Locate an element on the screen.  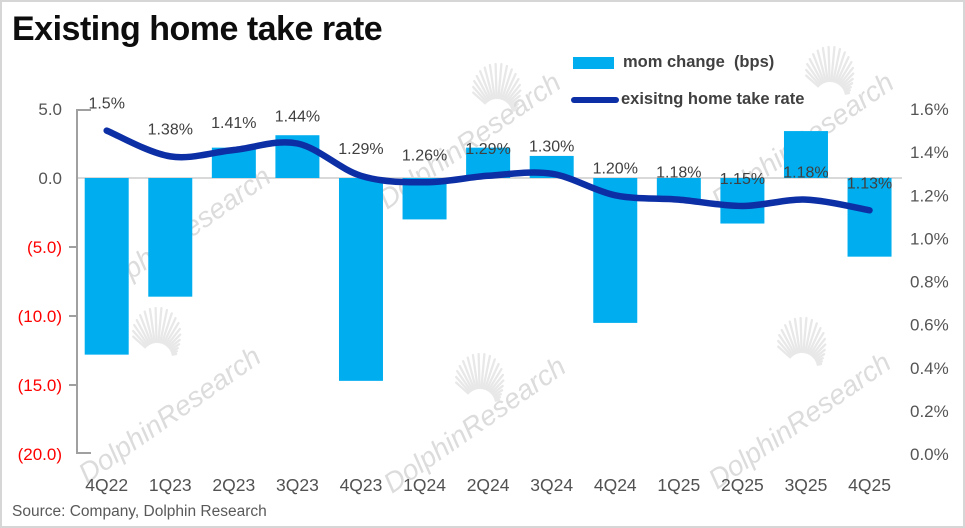
legend-bar-swatch-icon is located at coordinates (593, 62).